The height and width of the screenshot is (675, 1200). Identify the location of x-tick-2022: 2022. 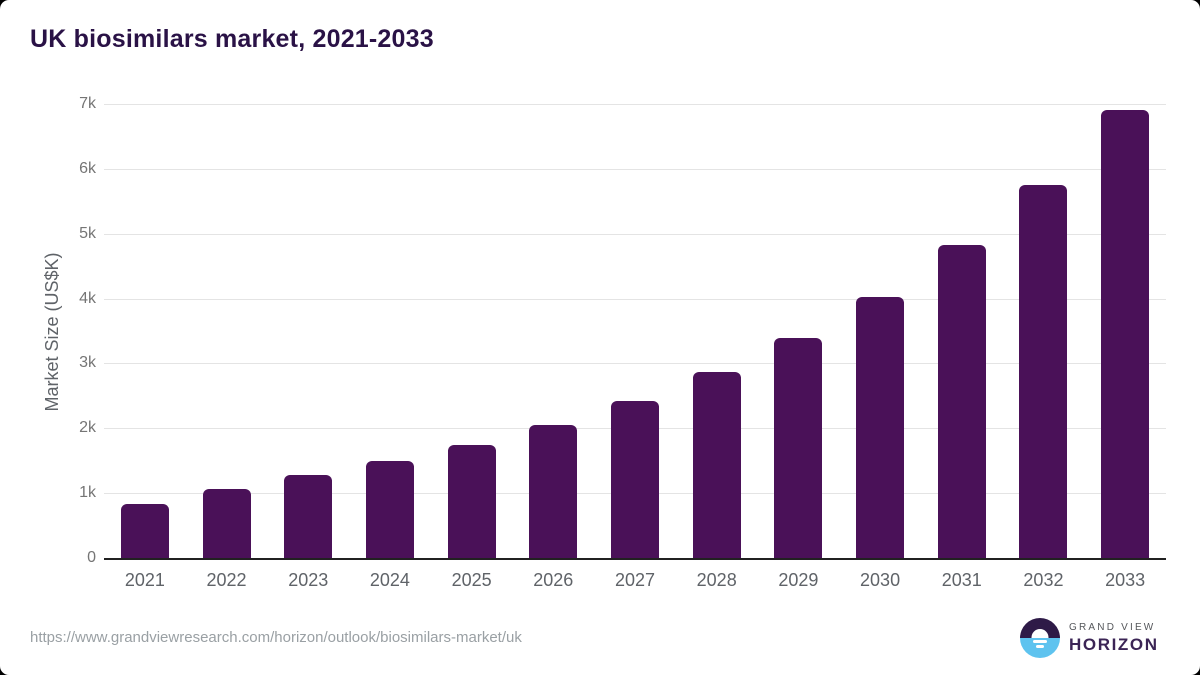
(226, 580).